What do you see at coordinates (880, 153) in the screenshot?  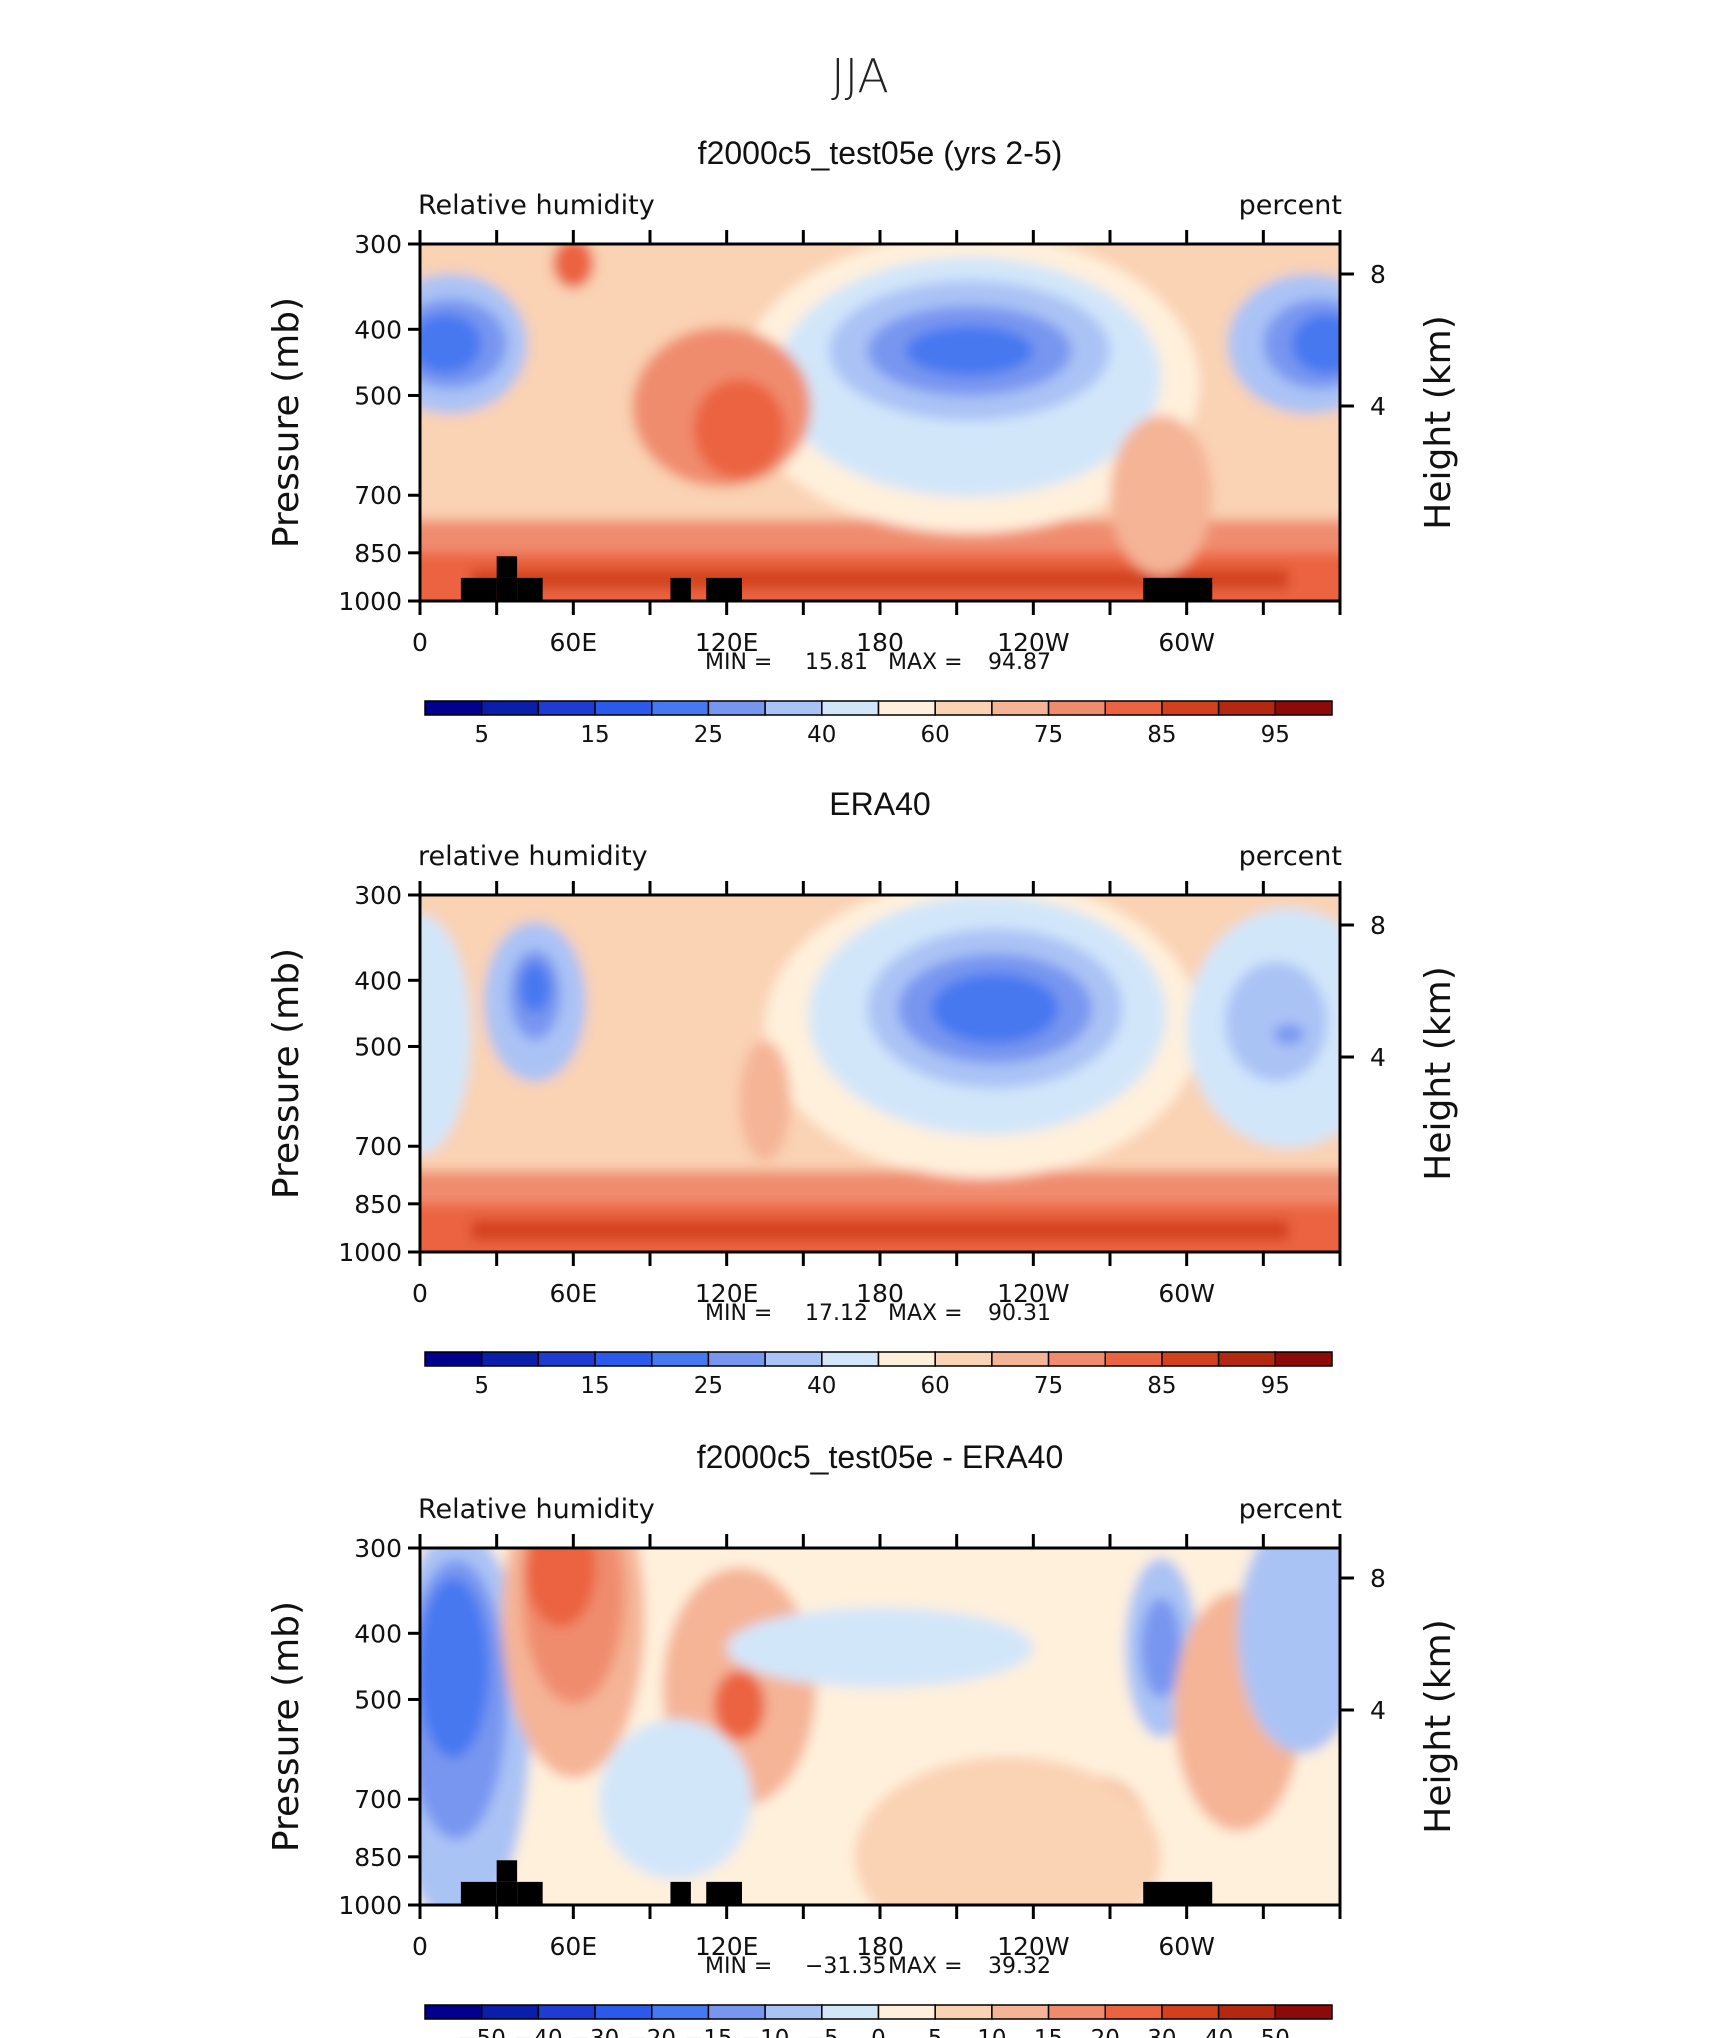 I see `panel-title: f2000c5_test05e (yrs 2-5)` at bounding box center [880, 153].